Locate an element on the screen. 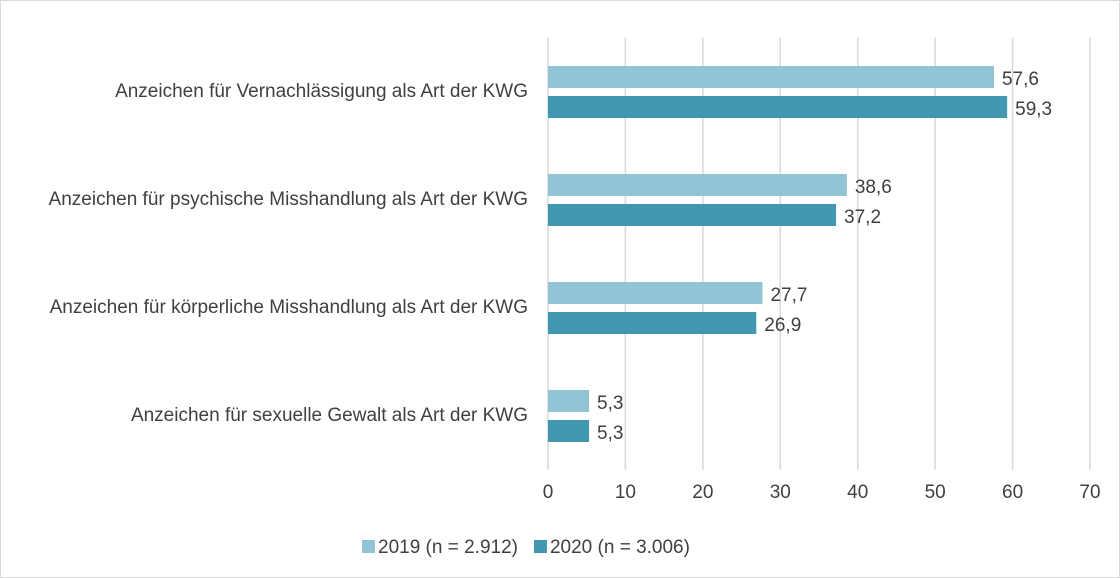 Image resolution: width=1120 pixels, height=578 pixels. data-label: 26,9 is located at coordinates (782, 325).